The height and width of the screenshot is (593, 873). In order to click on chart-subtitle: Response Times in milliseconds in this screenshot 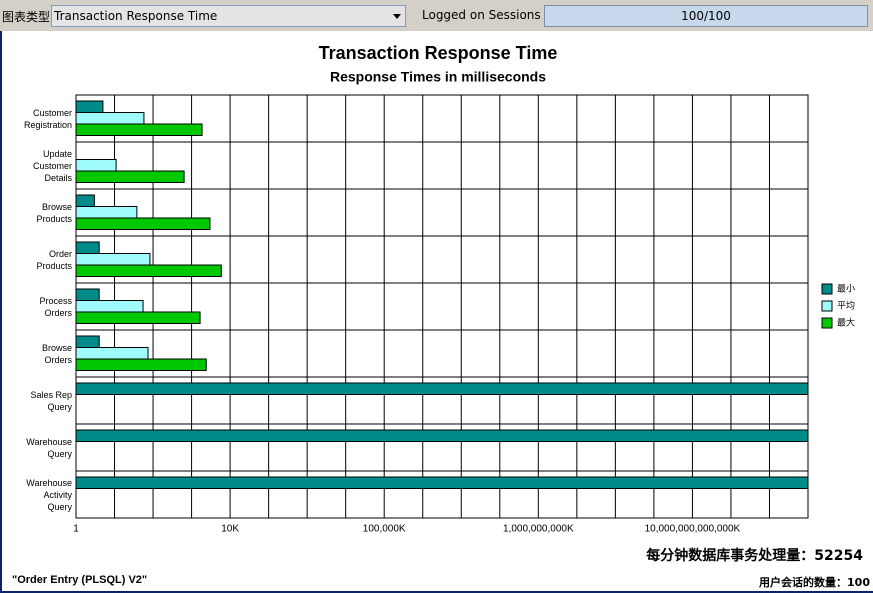, I will do `click(438, 77)`.